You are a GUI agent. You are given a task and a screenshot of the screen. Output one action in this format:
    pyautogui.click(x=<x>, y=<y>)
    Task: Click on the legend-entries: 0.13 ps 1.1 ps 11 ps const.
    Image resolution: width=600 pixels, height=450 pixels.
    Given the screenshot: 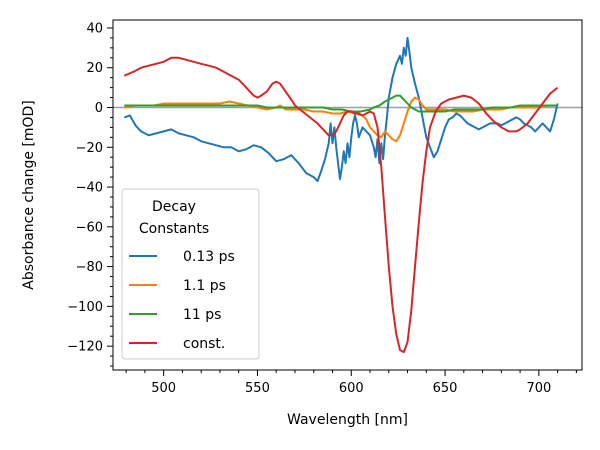 What is the action you would take?
    pyautogui.click(x=182, y=300)
    